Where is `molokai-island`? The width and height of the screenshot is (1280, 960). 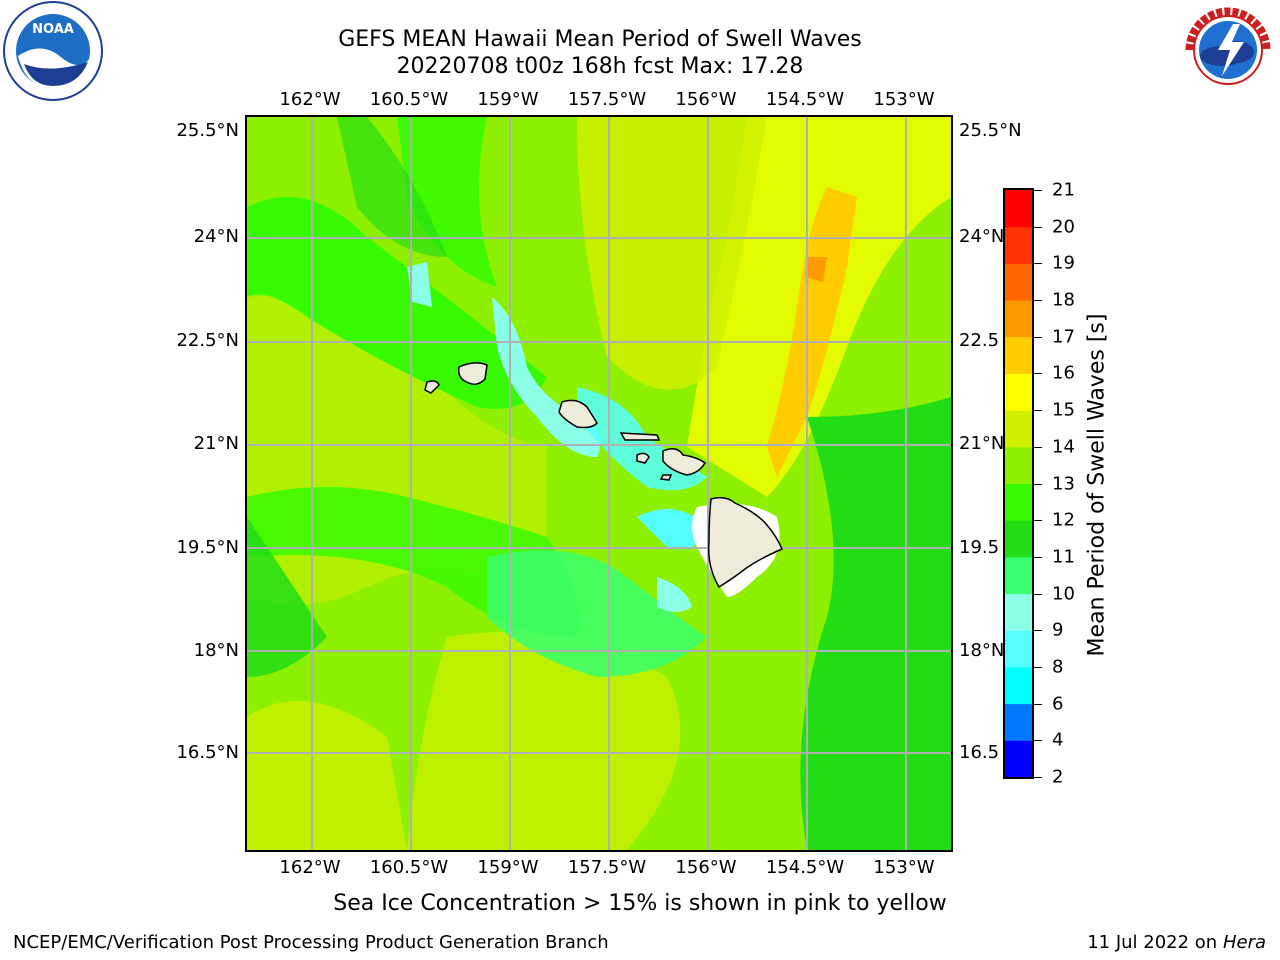 molokai-island is located at coordinates (640, 436).